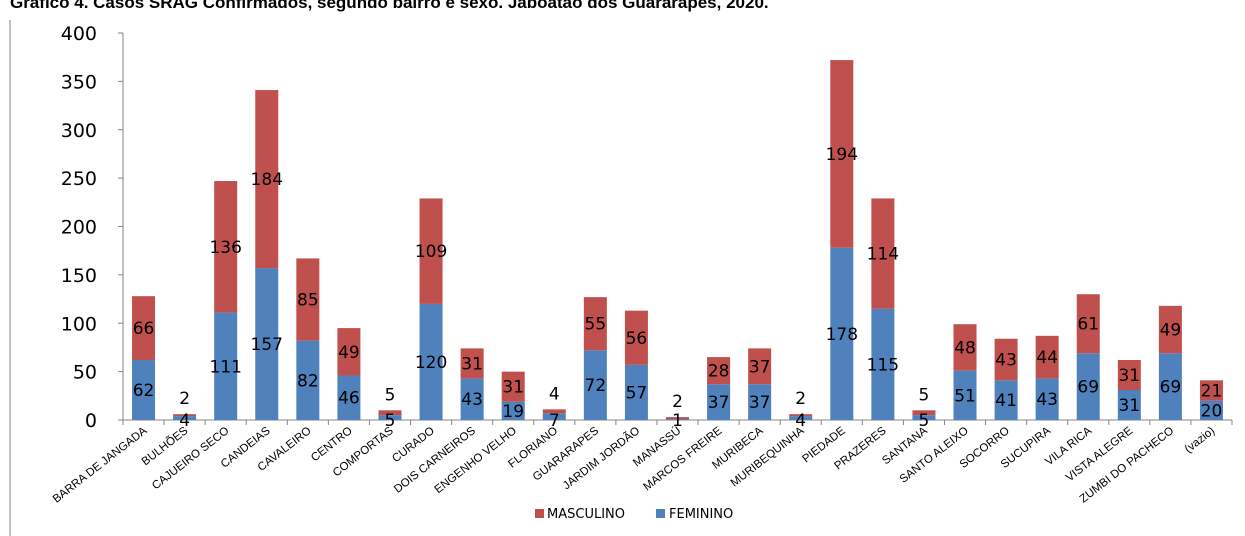 The image size is (1245, 536). I want to click on data-label-masculino: 28, so click(719, 372).